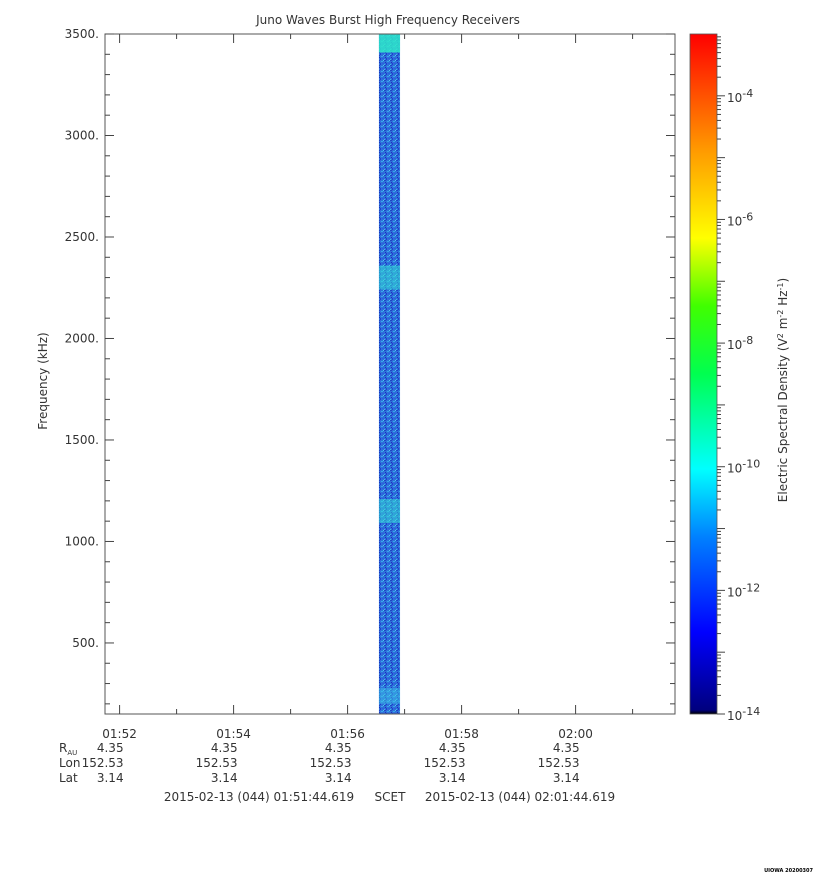  I want to click on colorbar-tick-label: 10⁻¹², so click(743, 590).